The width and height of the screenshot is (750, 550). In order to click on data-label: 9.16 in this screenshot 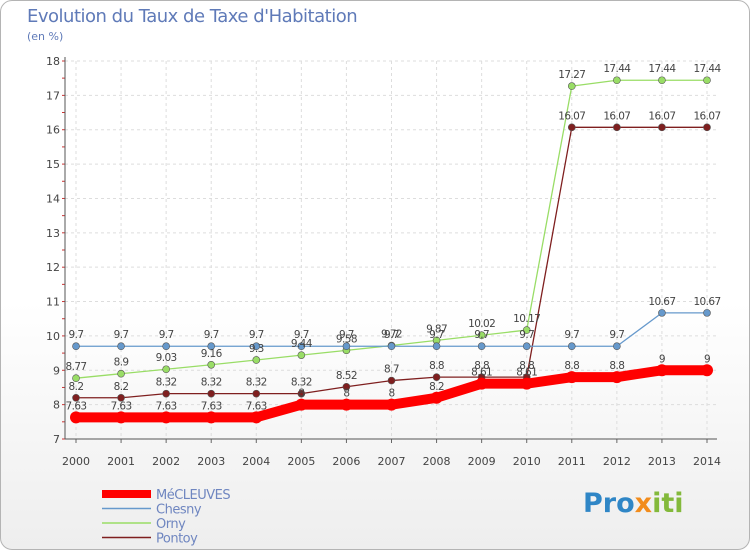, I will do `click(212, 354)`.